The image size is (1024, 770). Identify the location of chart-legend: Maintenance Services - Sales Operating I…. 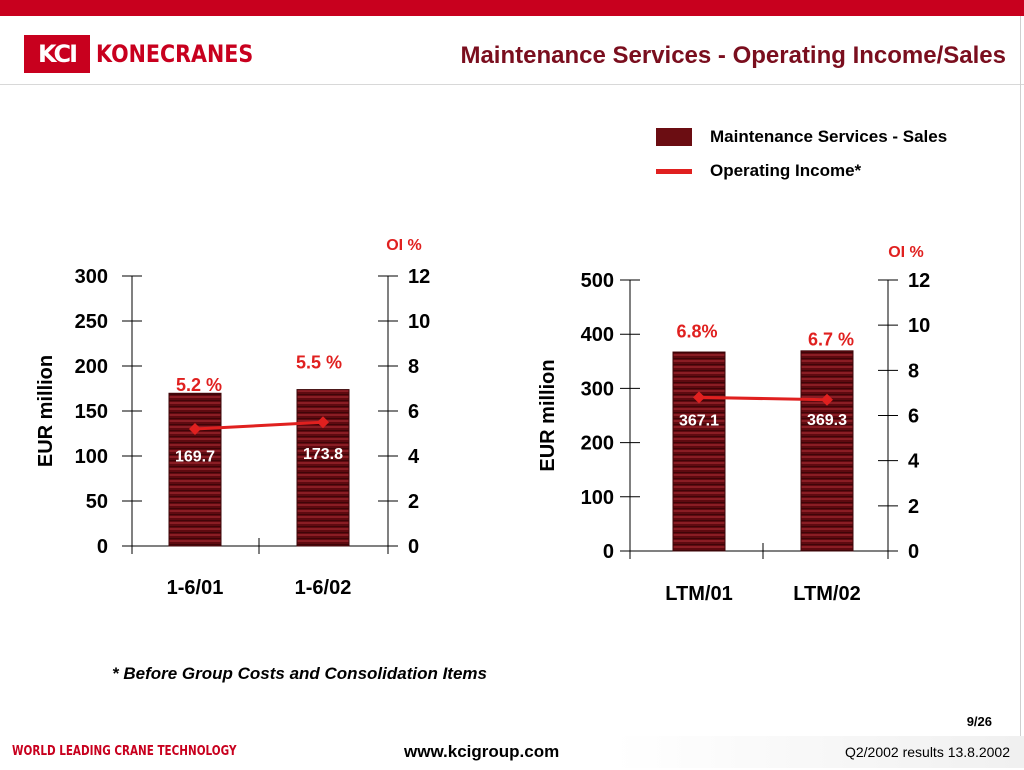
(801, 160).